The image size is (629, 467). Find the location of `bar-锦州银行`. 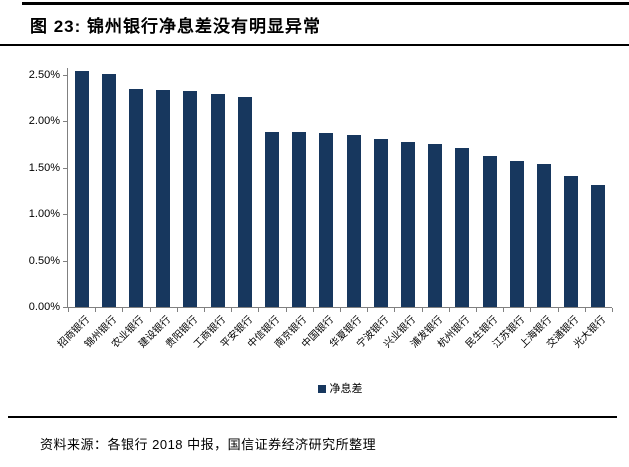

bar-锦州银行 is located at coordinates (108, 190).